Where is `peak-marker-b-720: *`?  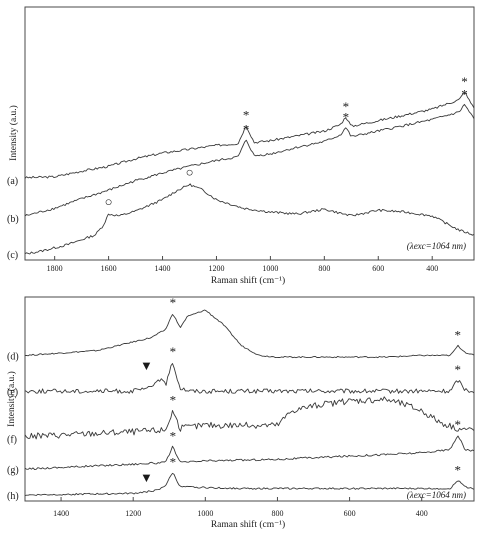 peak-marker-b-720: * is located at coordinates (346, 116).